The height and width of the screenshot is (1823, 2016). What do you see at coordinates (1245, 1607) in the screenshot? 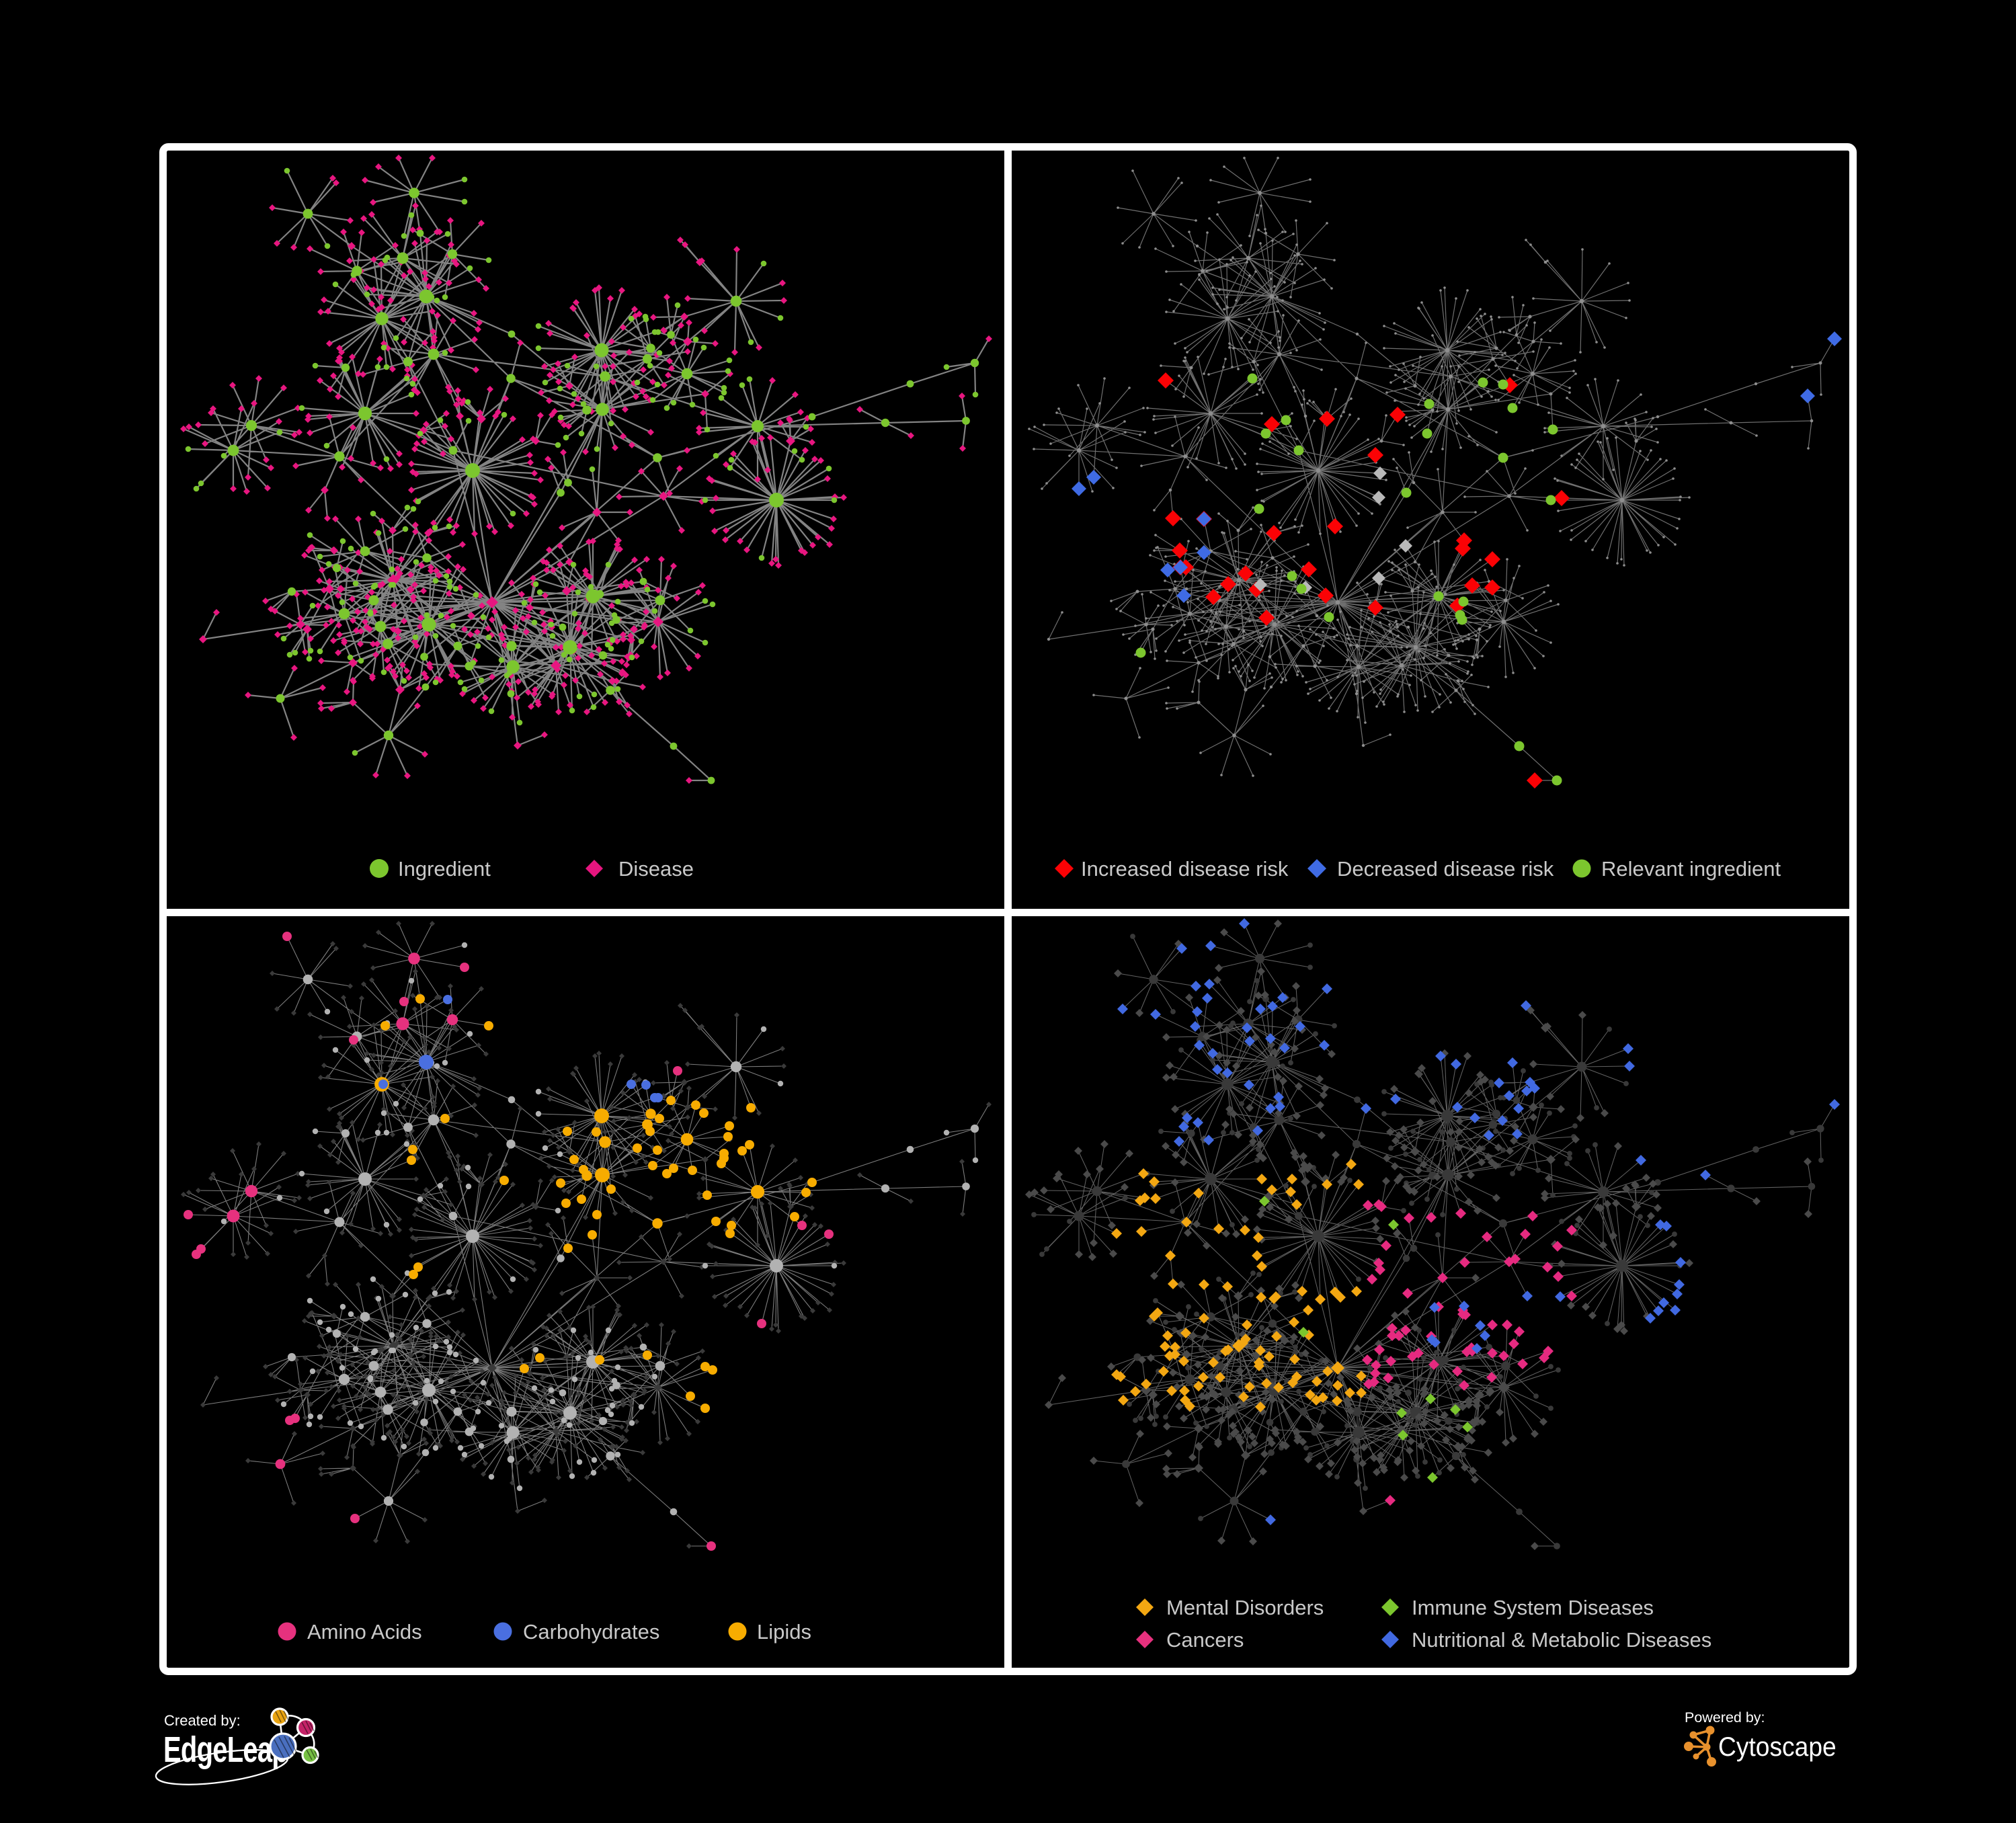
I see `svg-text: Mental Disorders` at bounding box center [1245, 1607].